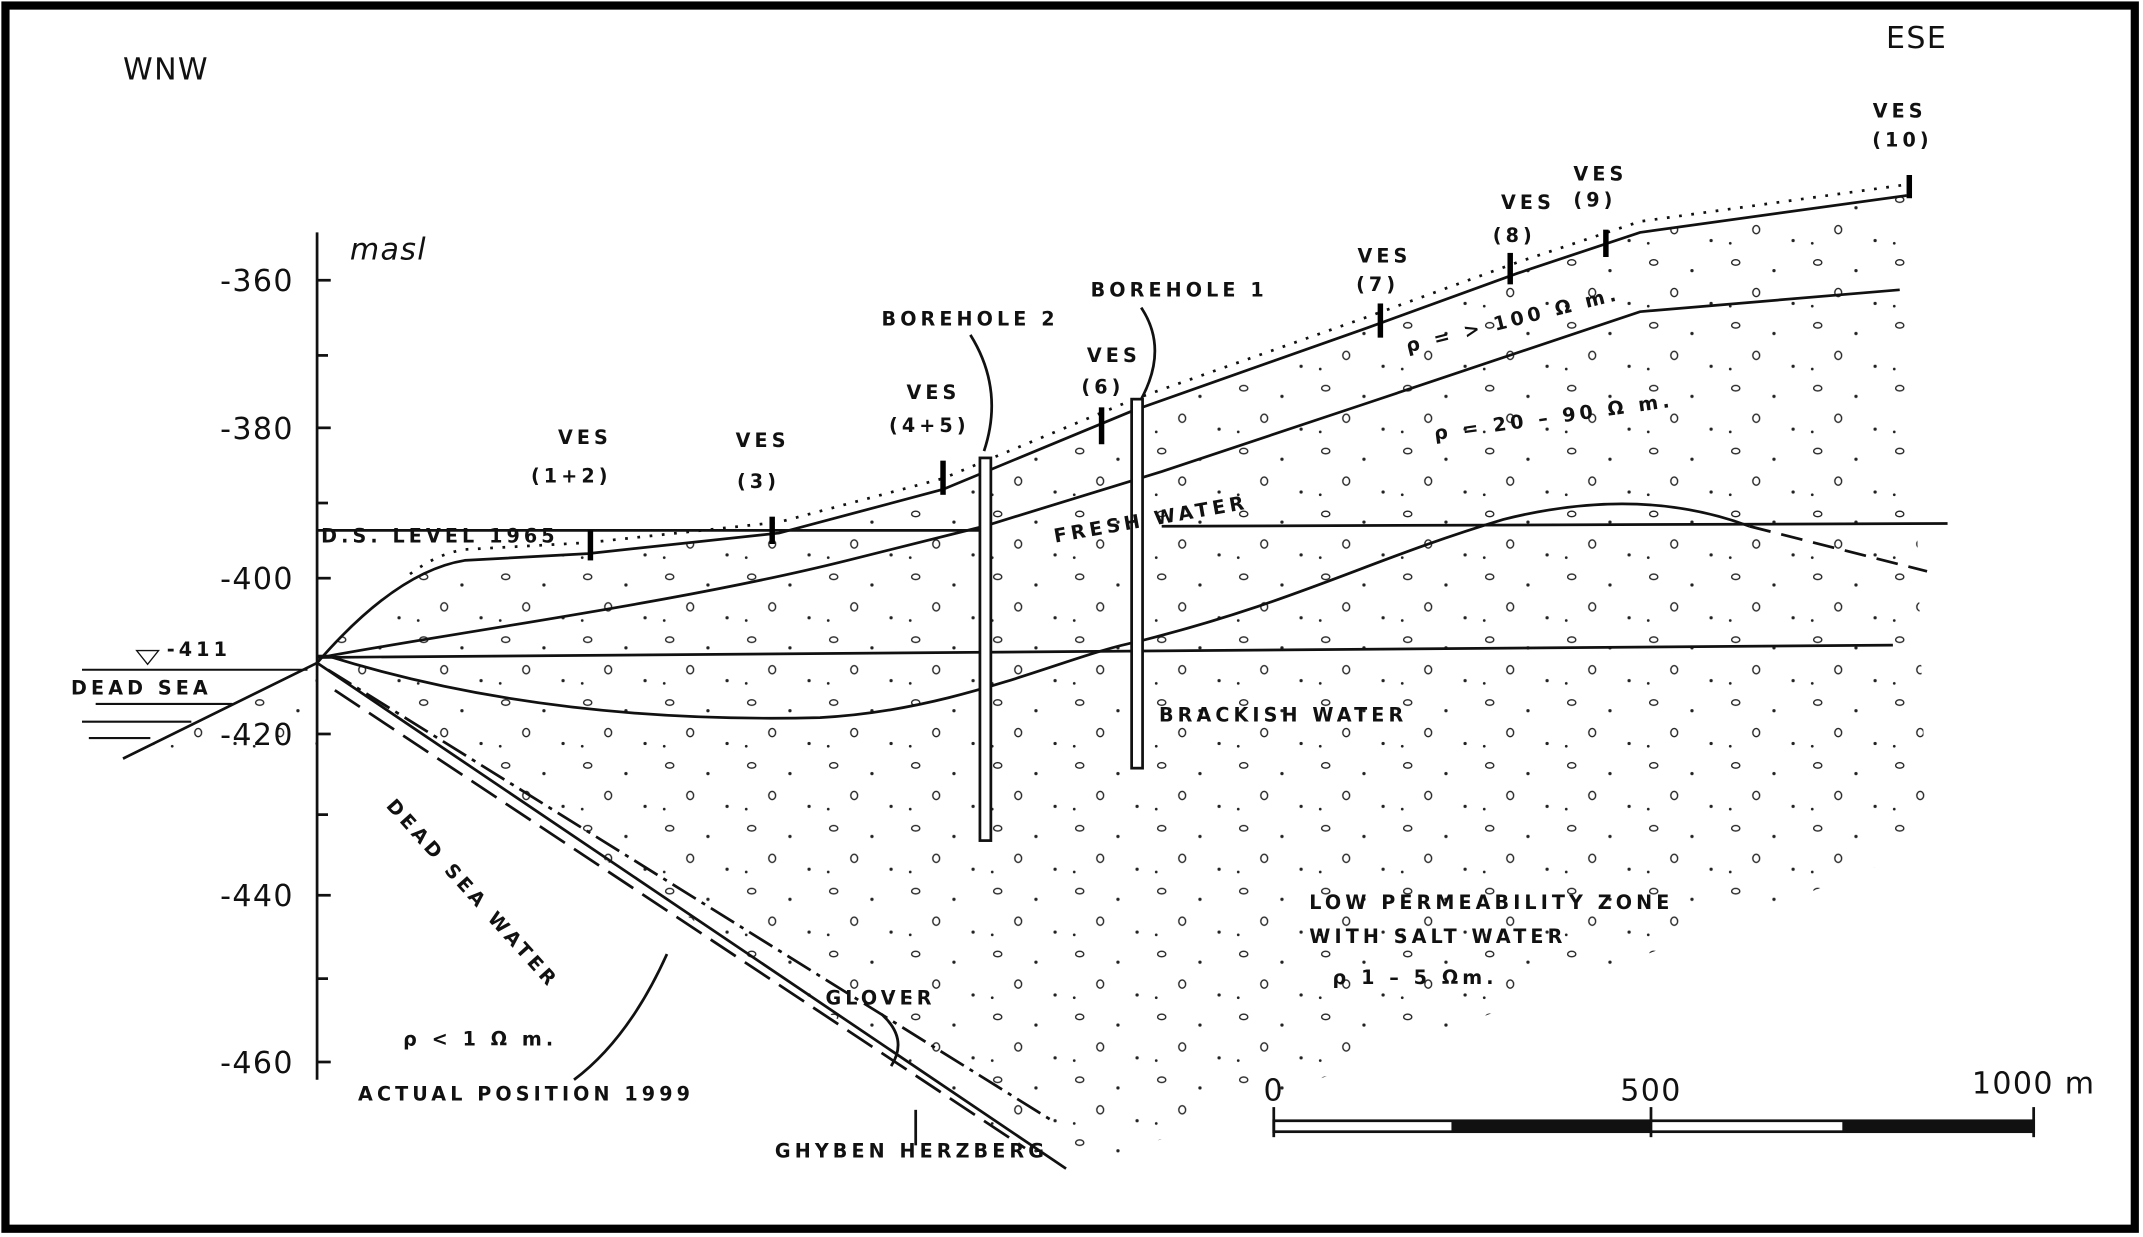 The width and height of the screenshot is (2143, 1237). I want to click on borehole-label: BOREHOLE 1, so click(1179, 290).